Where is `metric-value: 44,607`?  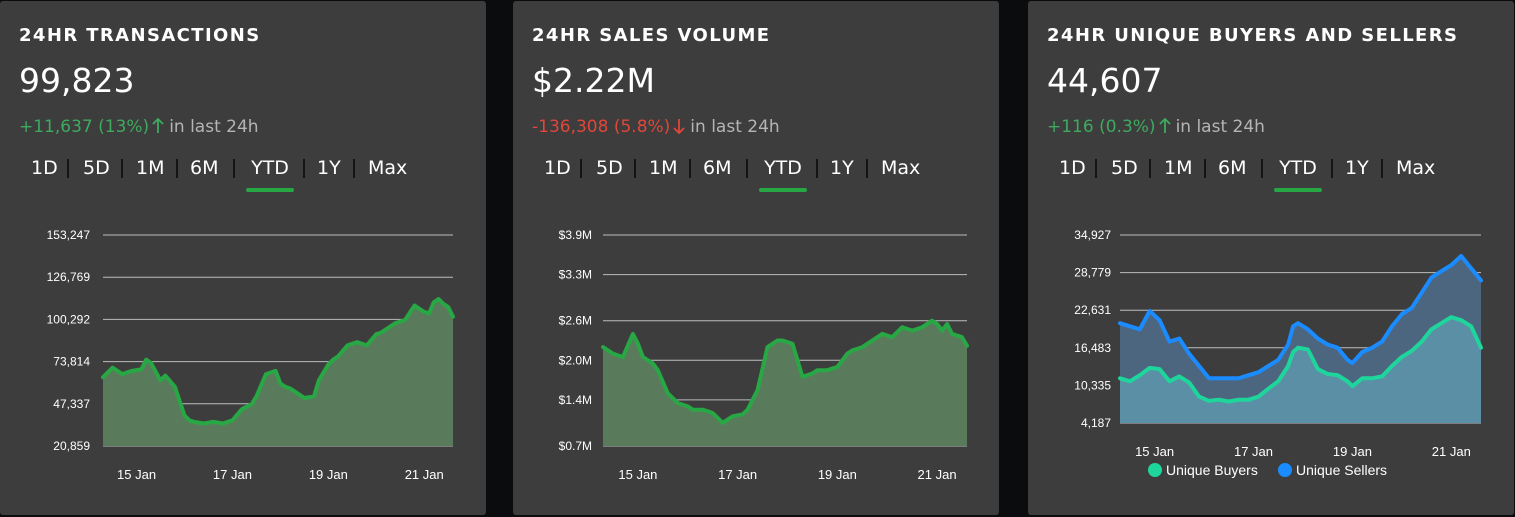
metric-value: 44,607 is located at coordinates (1105, 80).